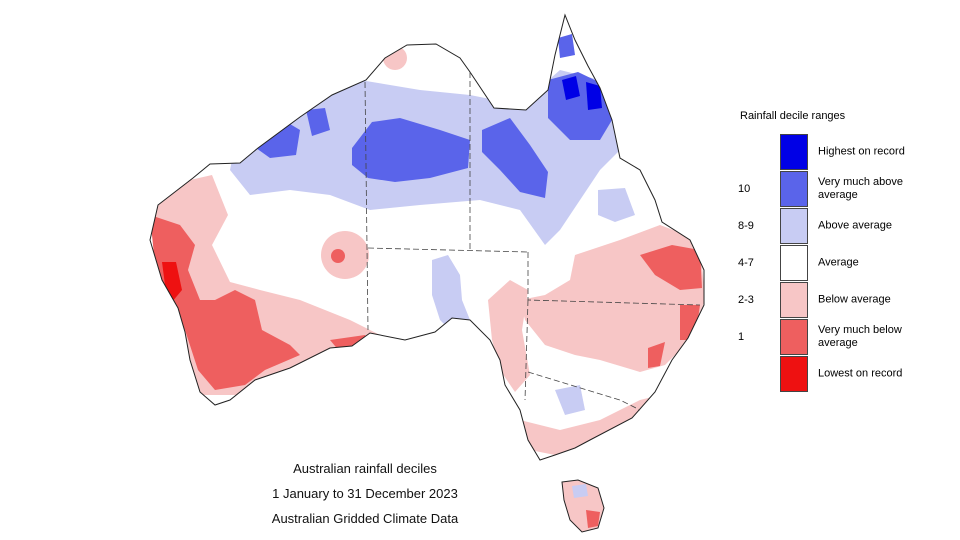 The height and width of the screenshot is (540, 960). Describe the element at coordinates (411, 150) in the screenshot. I see `region-very-much-above-nt` at that location.